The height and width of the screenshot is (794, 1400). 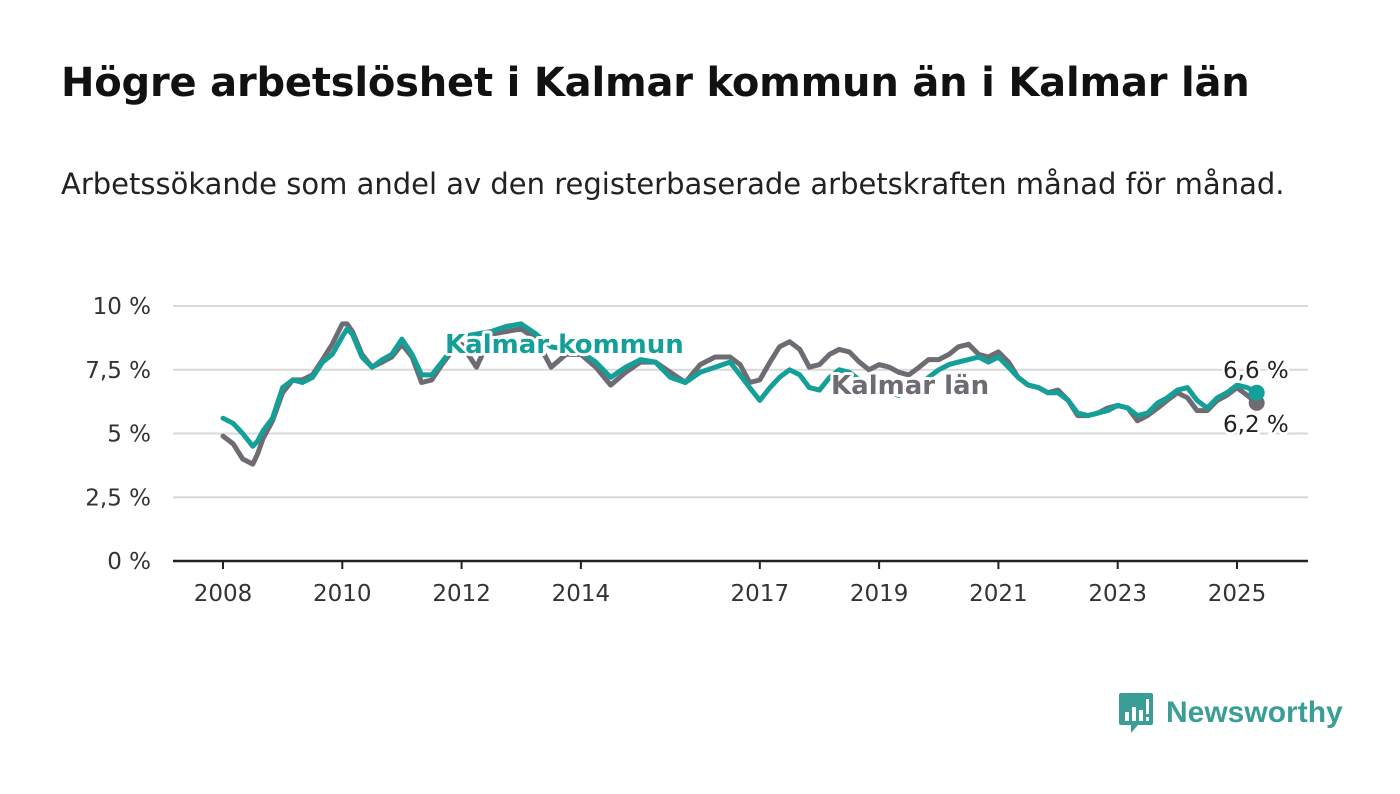 What do you see at coordinates (129, 562) in the screenshot?
I see `y-tick-label: 0 %` at bounding box center [129, 562].